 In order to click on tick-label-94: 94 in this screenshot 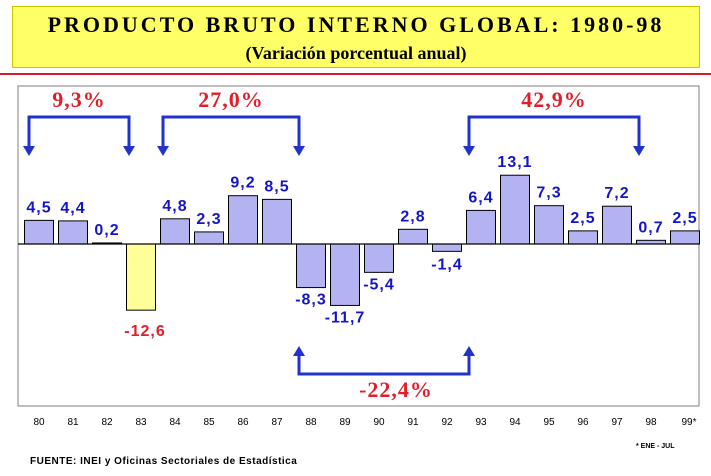, I will do `click(515, 422)`.